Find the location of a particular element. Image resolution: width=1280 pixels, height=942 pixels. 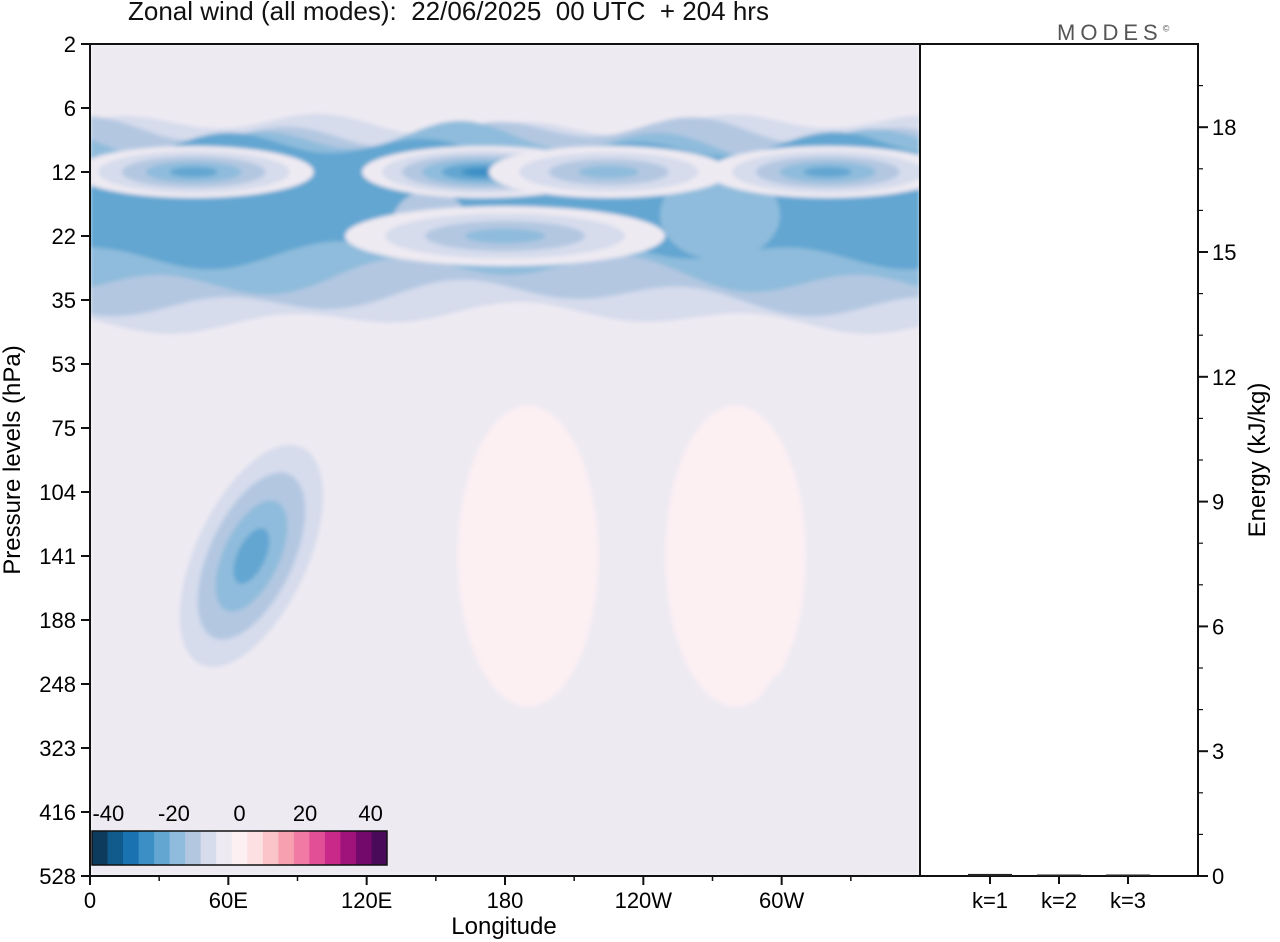

energy-x-axis: k=1 k=2 k=3 is located at coordinates (1059, 894).